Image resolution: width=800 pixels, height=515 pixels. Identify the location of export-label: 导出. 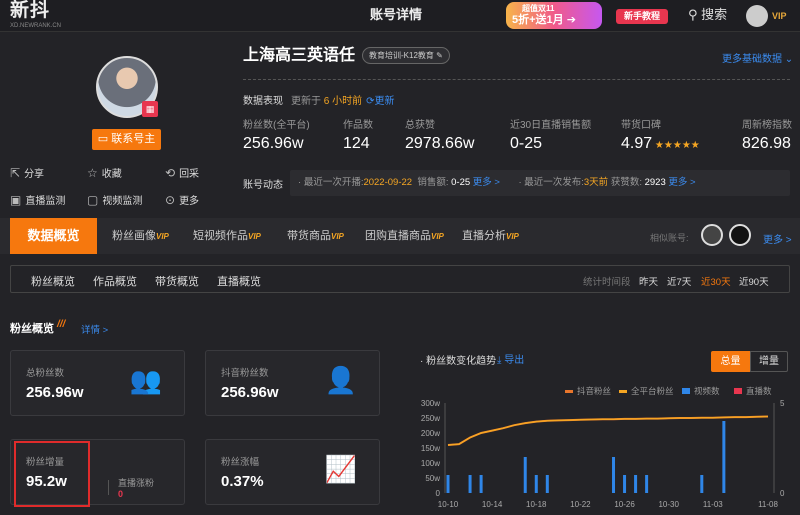
(514, 360).